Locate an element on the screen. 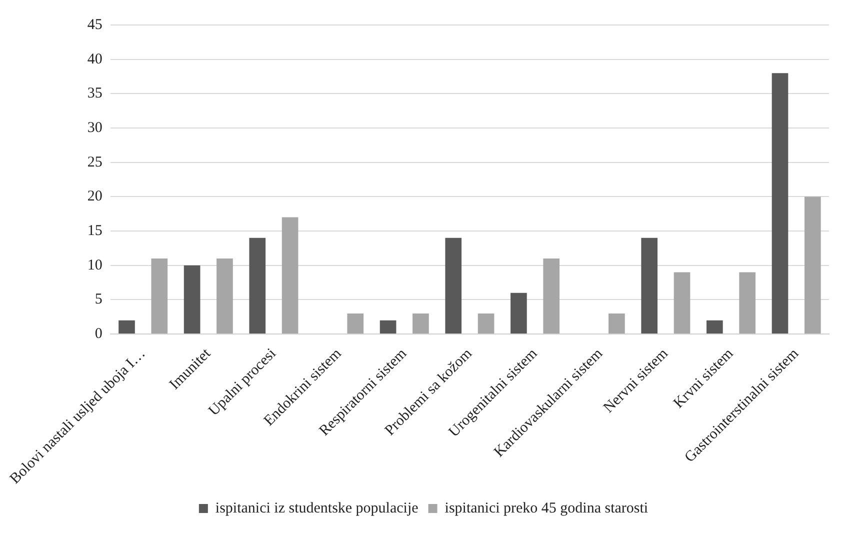 The image size is (857, 534). y-tick-label: 35 is located at coordinates (94, 94).